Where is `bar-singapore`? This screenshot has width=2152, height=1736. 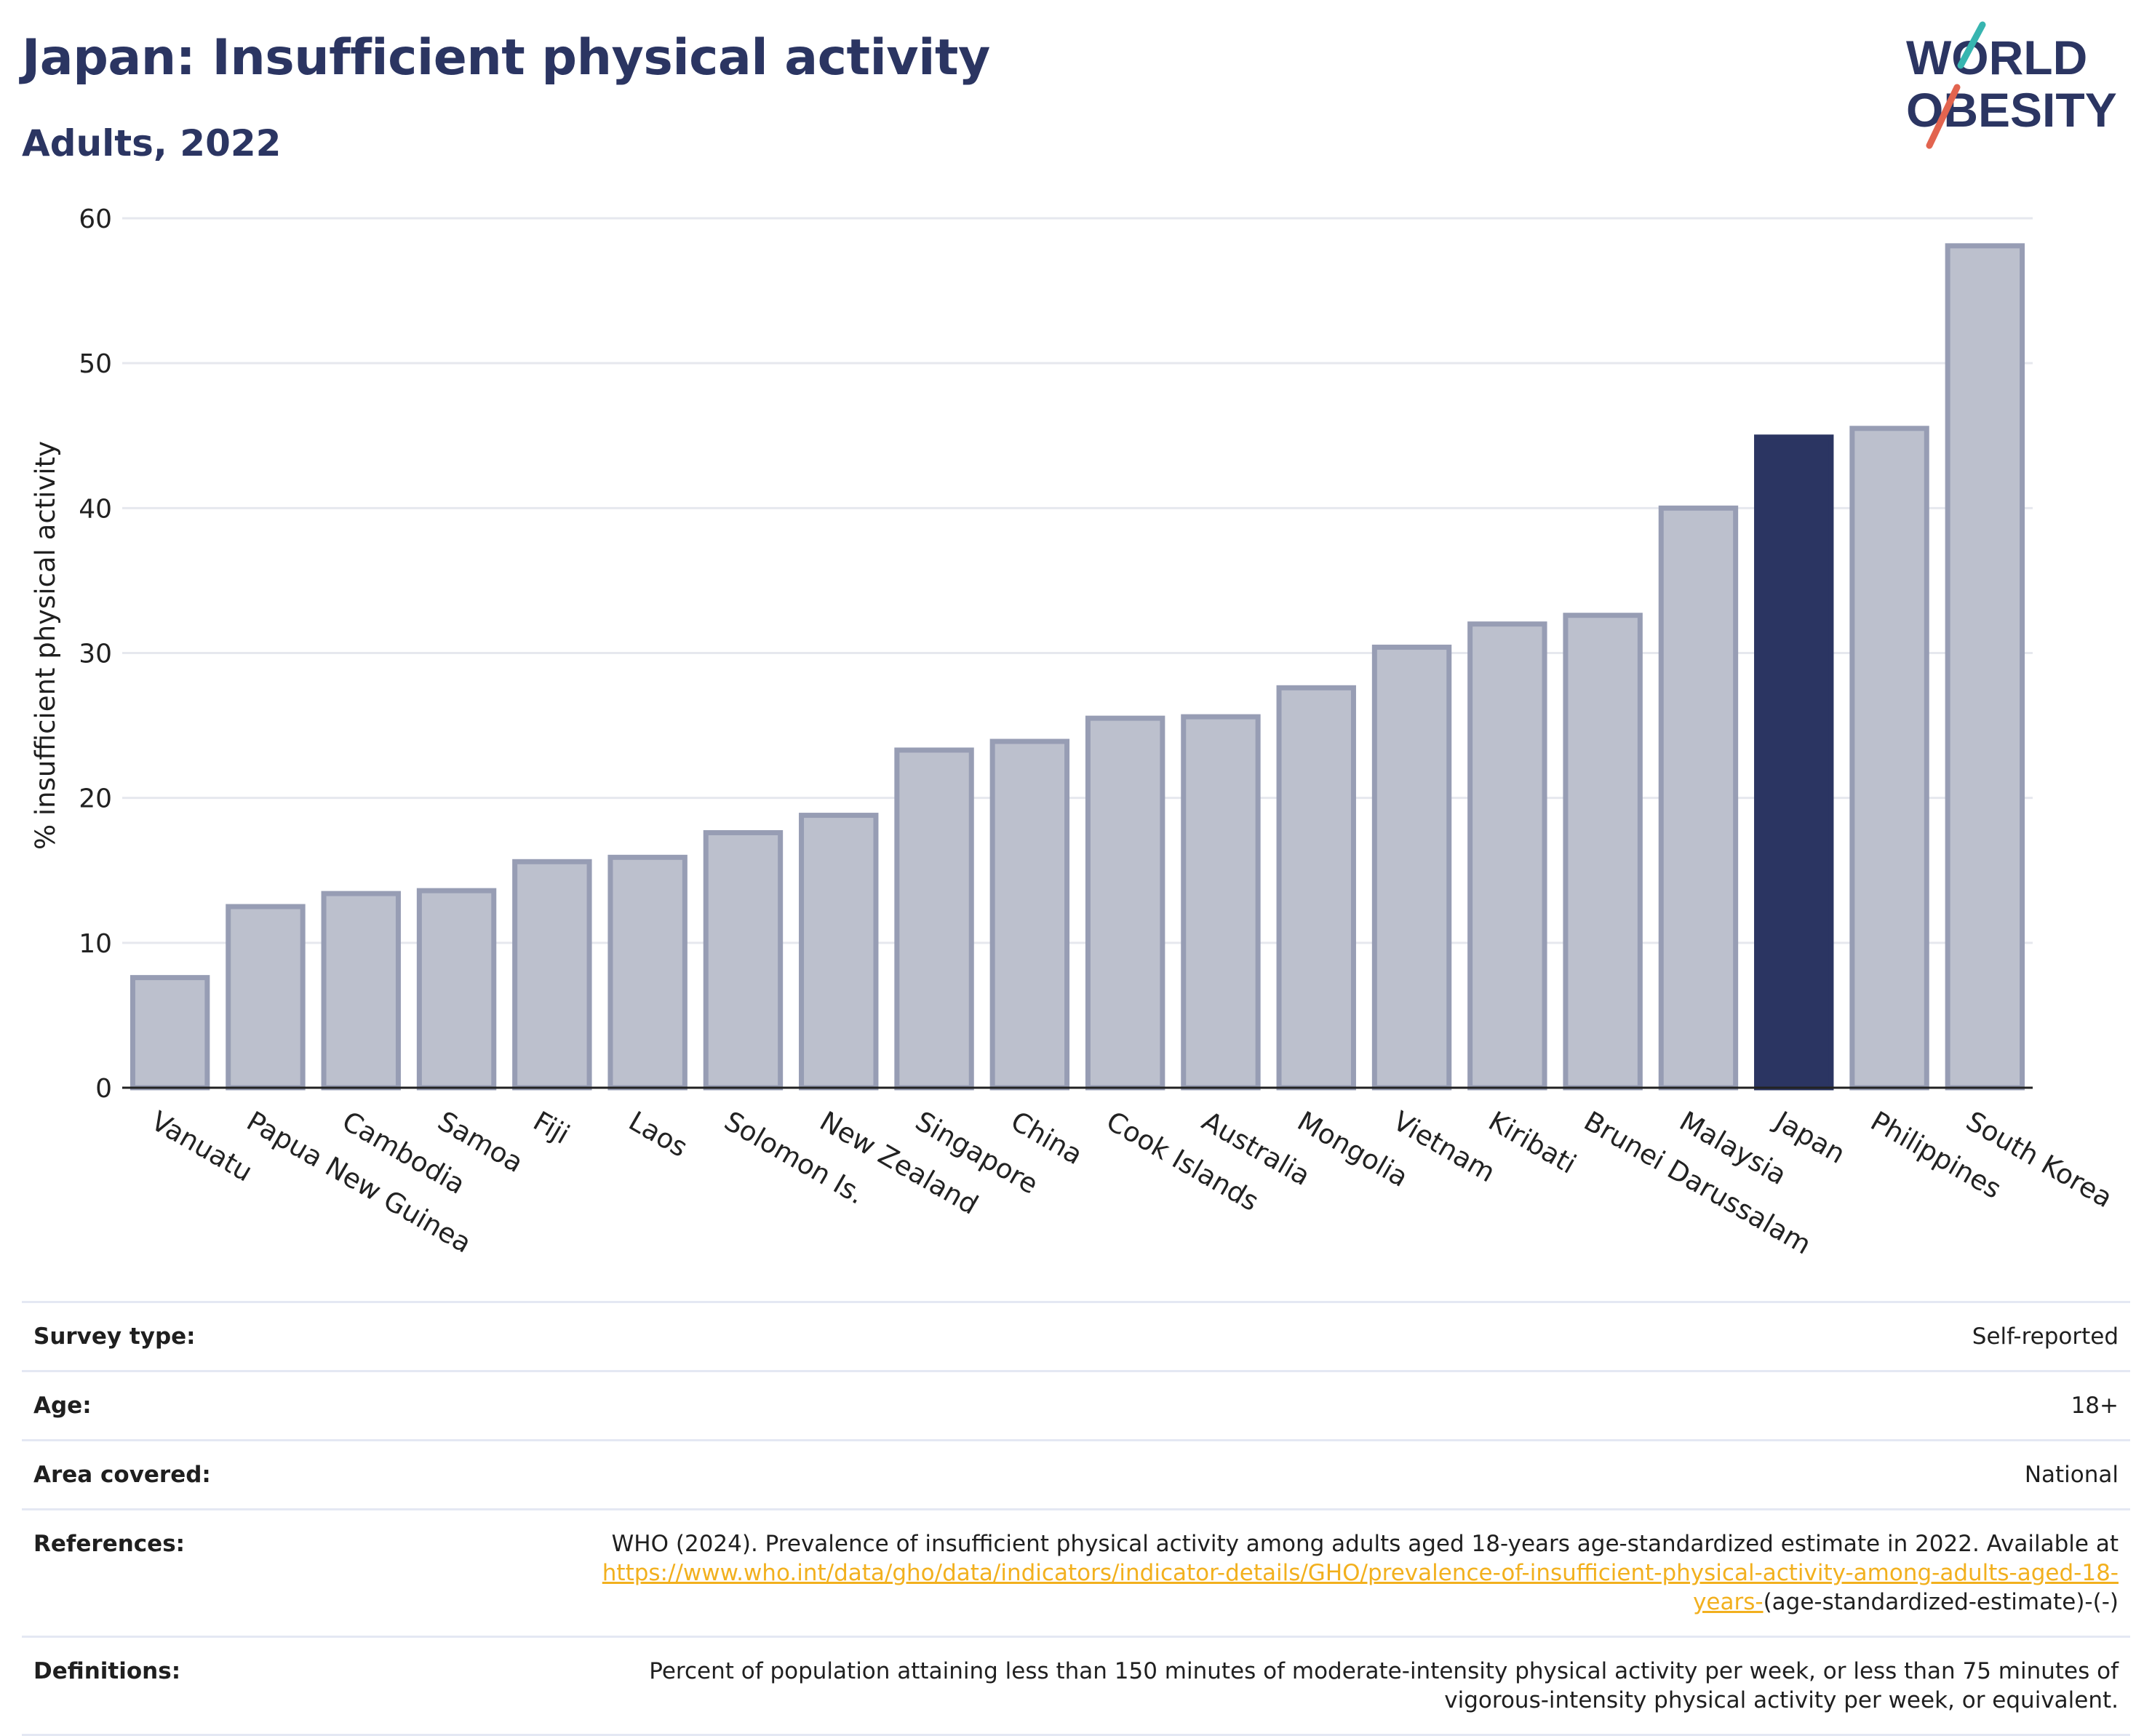
bar-singapore is located at coordinates (934, 919).